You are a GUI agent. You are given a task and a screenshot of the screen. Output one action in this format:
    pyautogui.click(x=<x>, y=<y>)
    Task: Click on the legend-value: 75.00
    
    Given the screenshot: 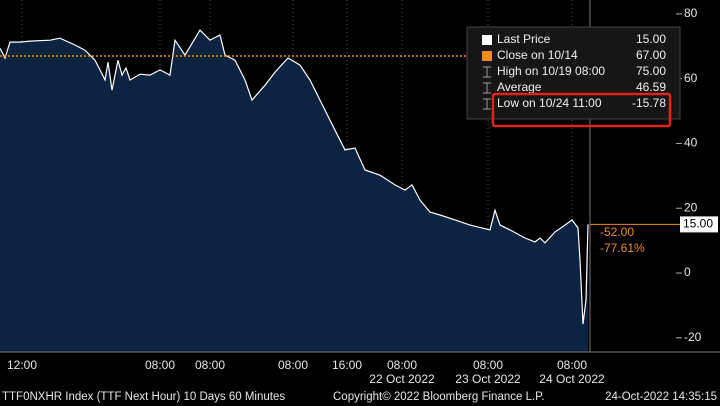 What is the action you would take?
    pyautogui.click(x=651, y=71)
    